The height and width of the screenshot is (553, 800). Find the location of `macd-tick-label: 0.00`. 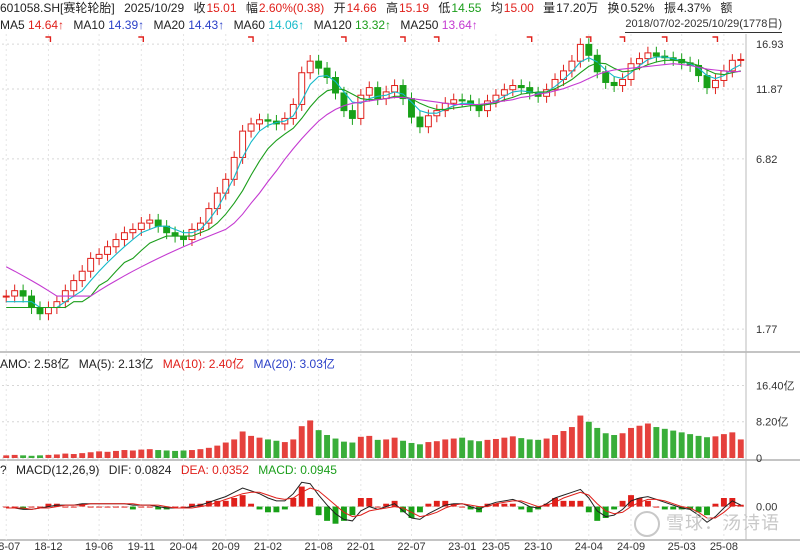

macd-tick-label: 0.00 is located at coordinates (766, 508).